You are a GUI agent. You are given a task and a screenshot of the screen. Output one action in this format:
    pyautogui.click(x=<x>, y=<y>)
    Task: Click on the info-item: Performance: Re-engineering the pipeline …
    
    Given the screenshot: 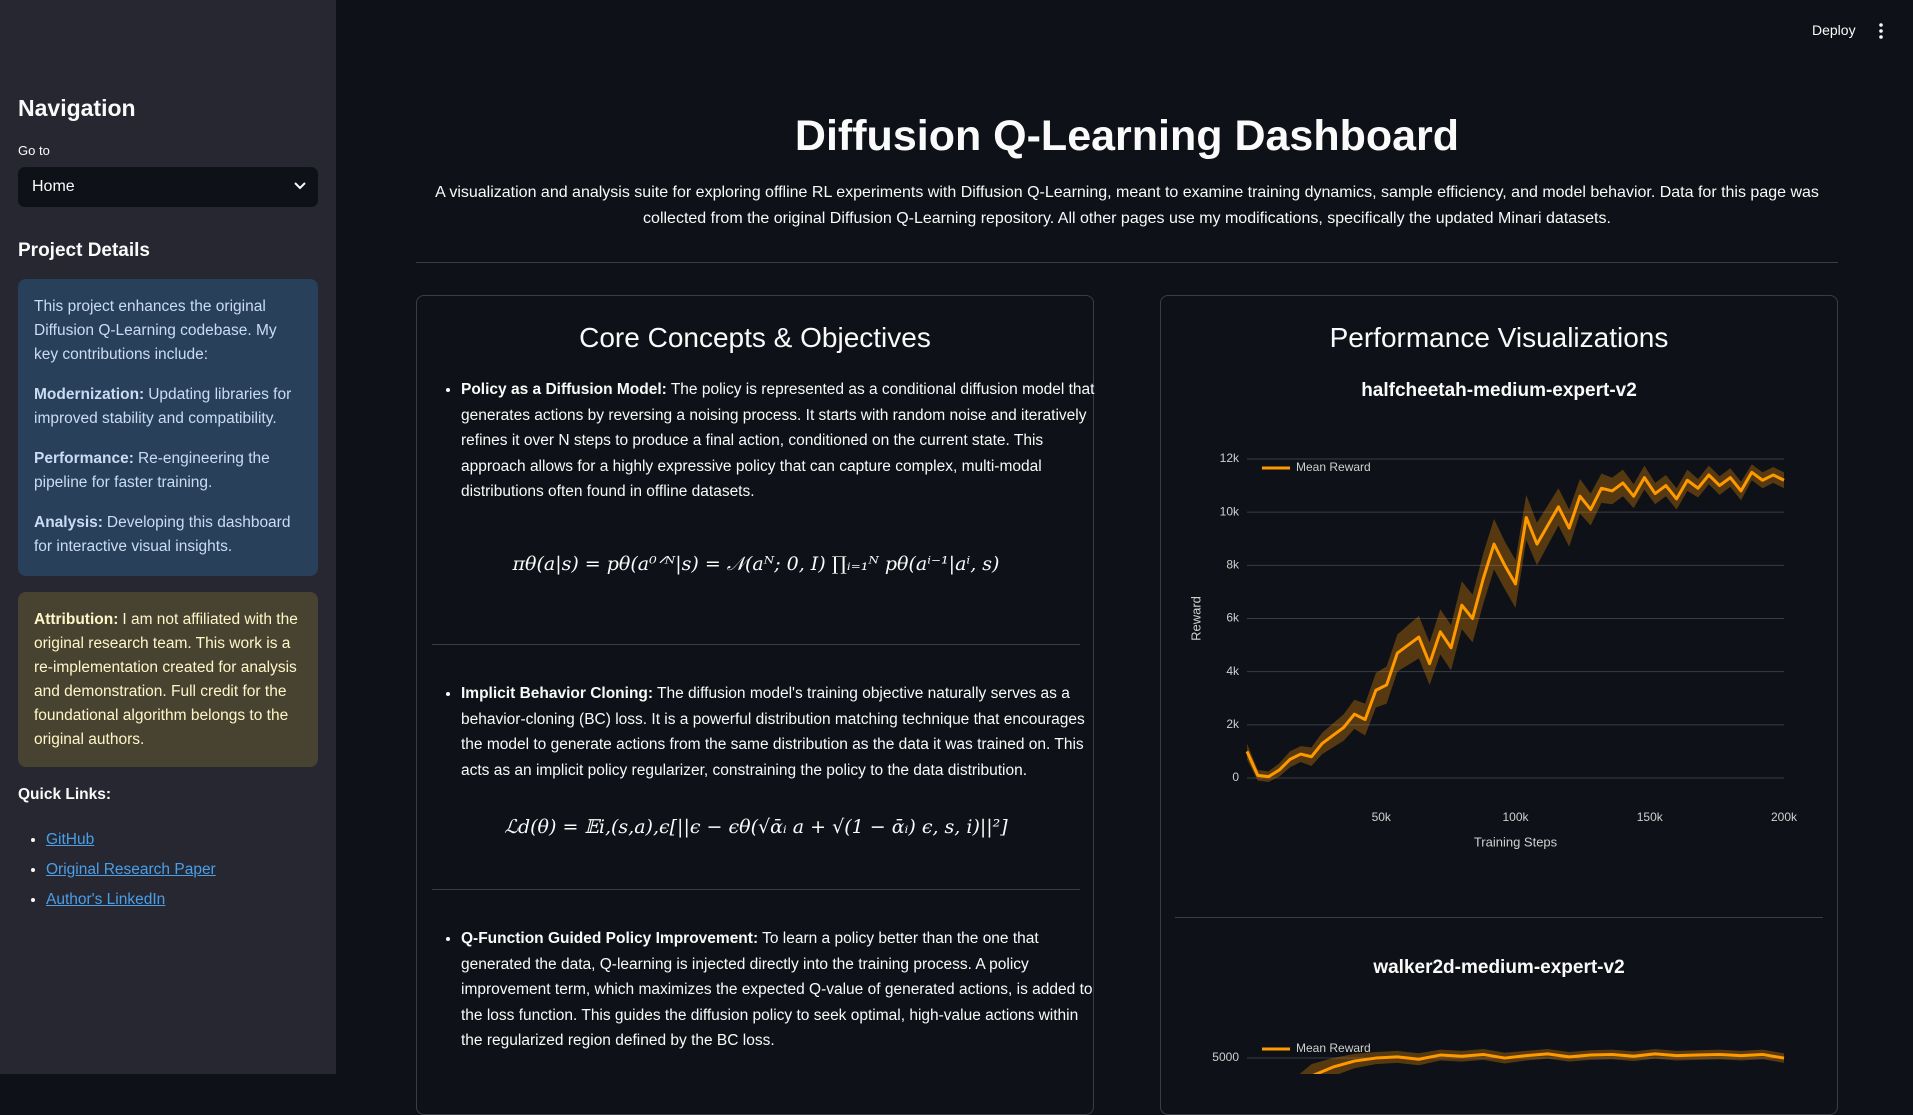 What is the action you would take?
    pyautogui.click(x=168, y=471)
    